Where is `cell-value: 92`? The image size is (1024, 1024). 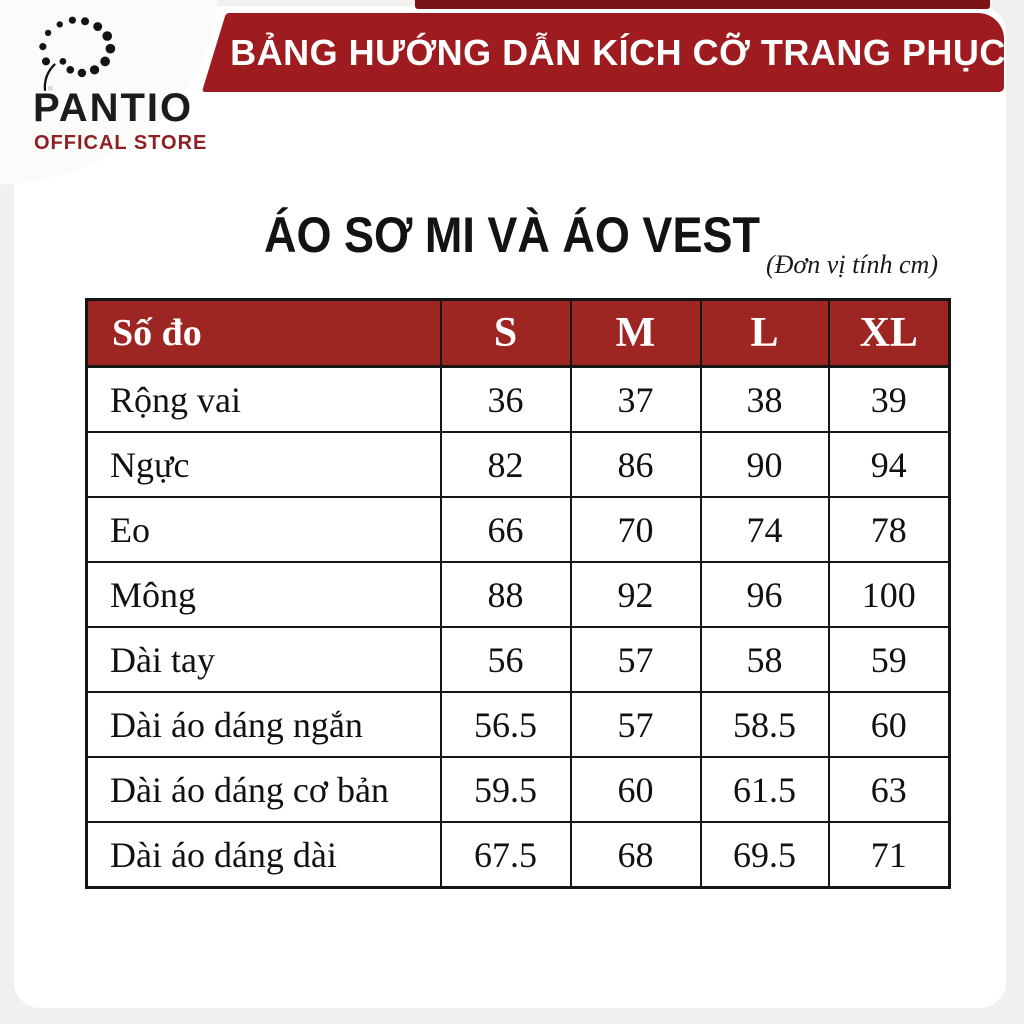
cell-value: 92 is located at coordinates (635, 594).